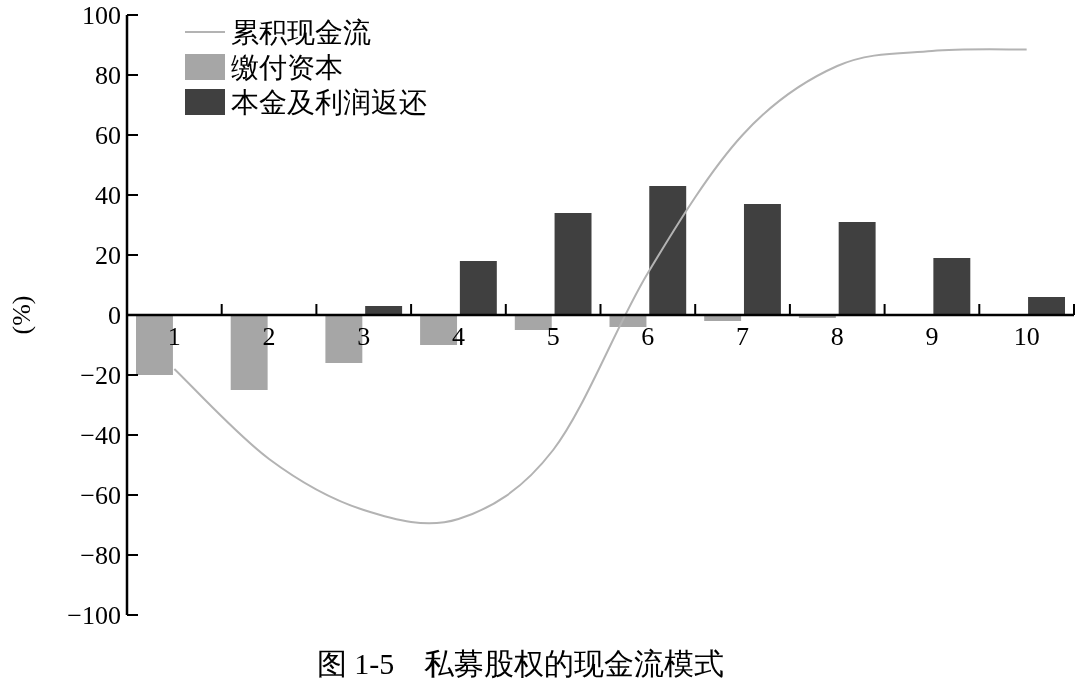 The width and height of the screenshot is (1080, 694). I want to click on y-tick-label: −100, so click(94, 615).